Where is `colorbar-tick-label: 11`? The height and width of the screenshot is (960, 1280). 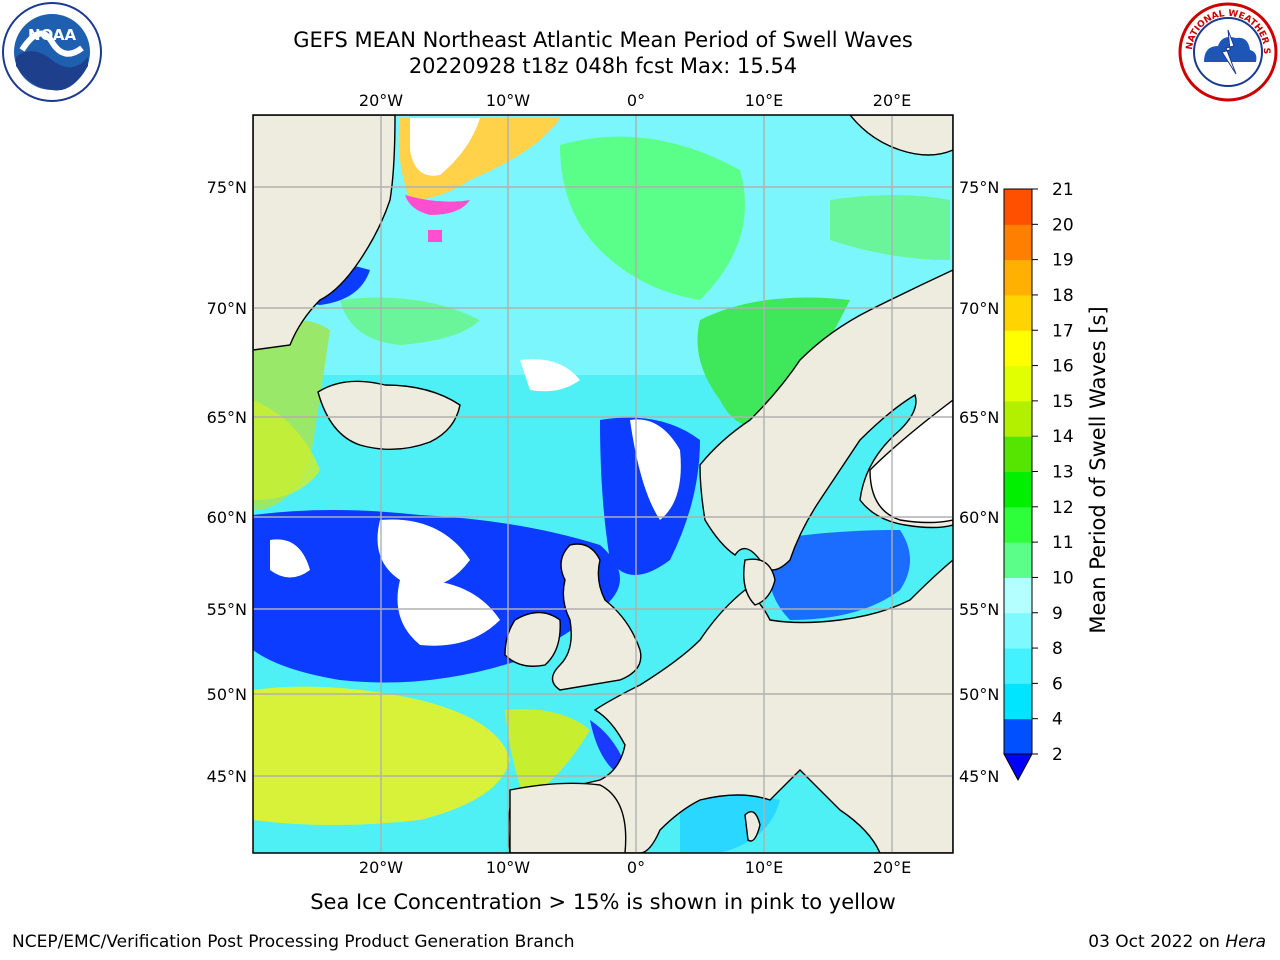
colorbar-tick-label: 11 is located at coordinates (1063, 543).